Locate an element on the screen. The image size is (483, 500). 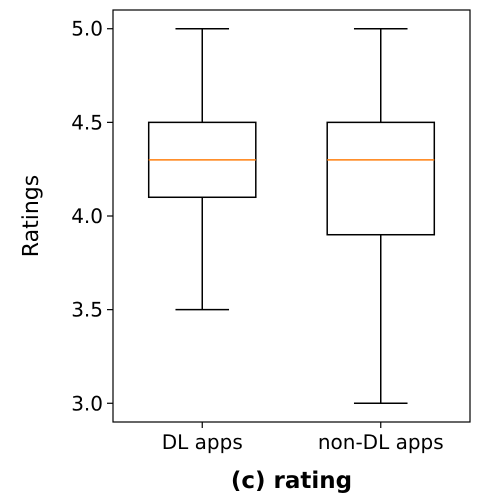
text: (c) rating is located at coordinates (291, 481).